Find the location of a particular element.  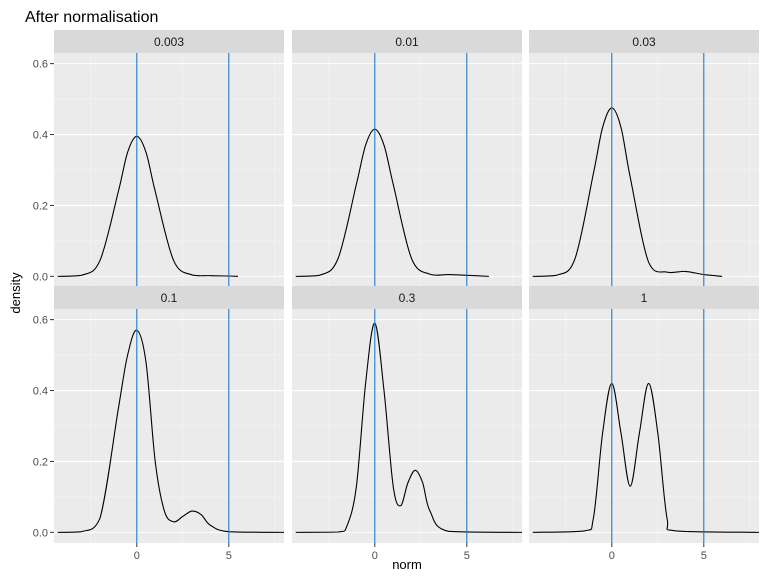

facet-strip-label: 0.003 is located at coordinates (169, 42).